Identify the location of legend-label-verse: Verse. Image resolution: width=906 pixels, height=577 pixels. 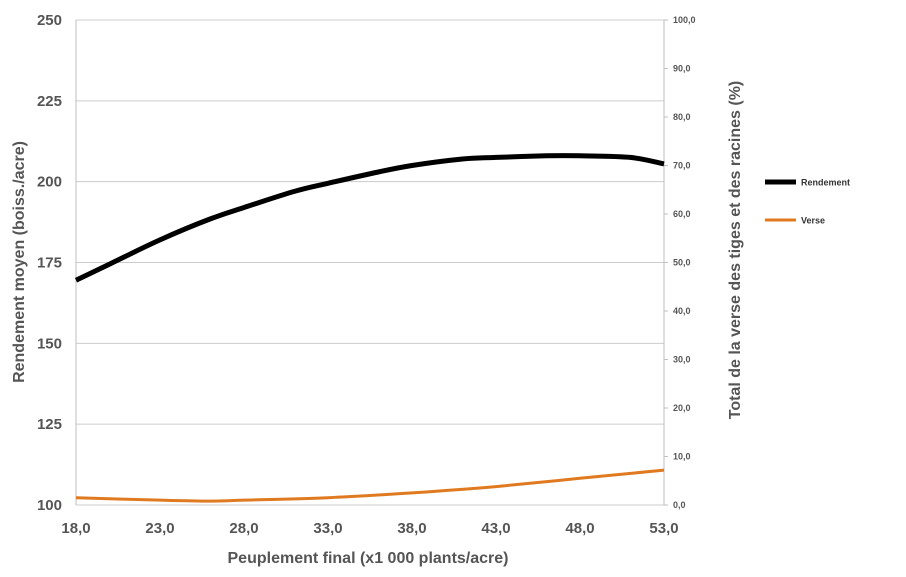
(813, 221).